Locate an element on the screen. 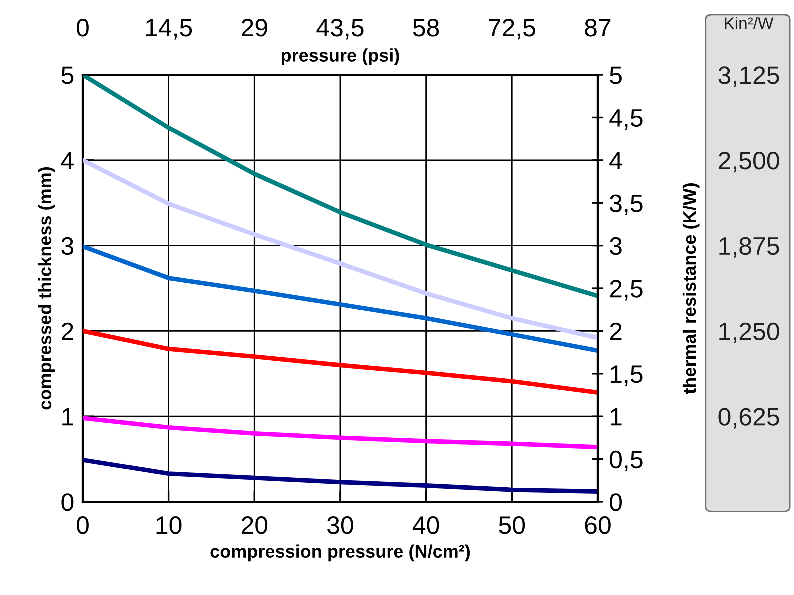  x2-tick-label: 43,5 is located at coordinates (340, 29).